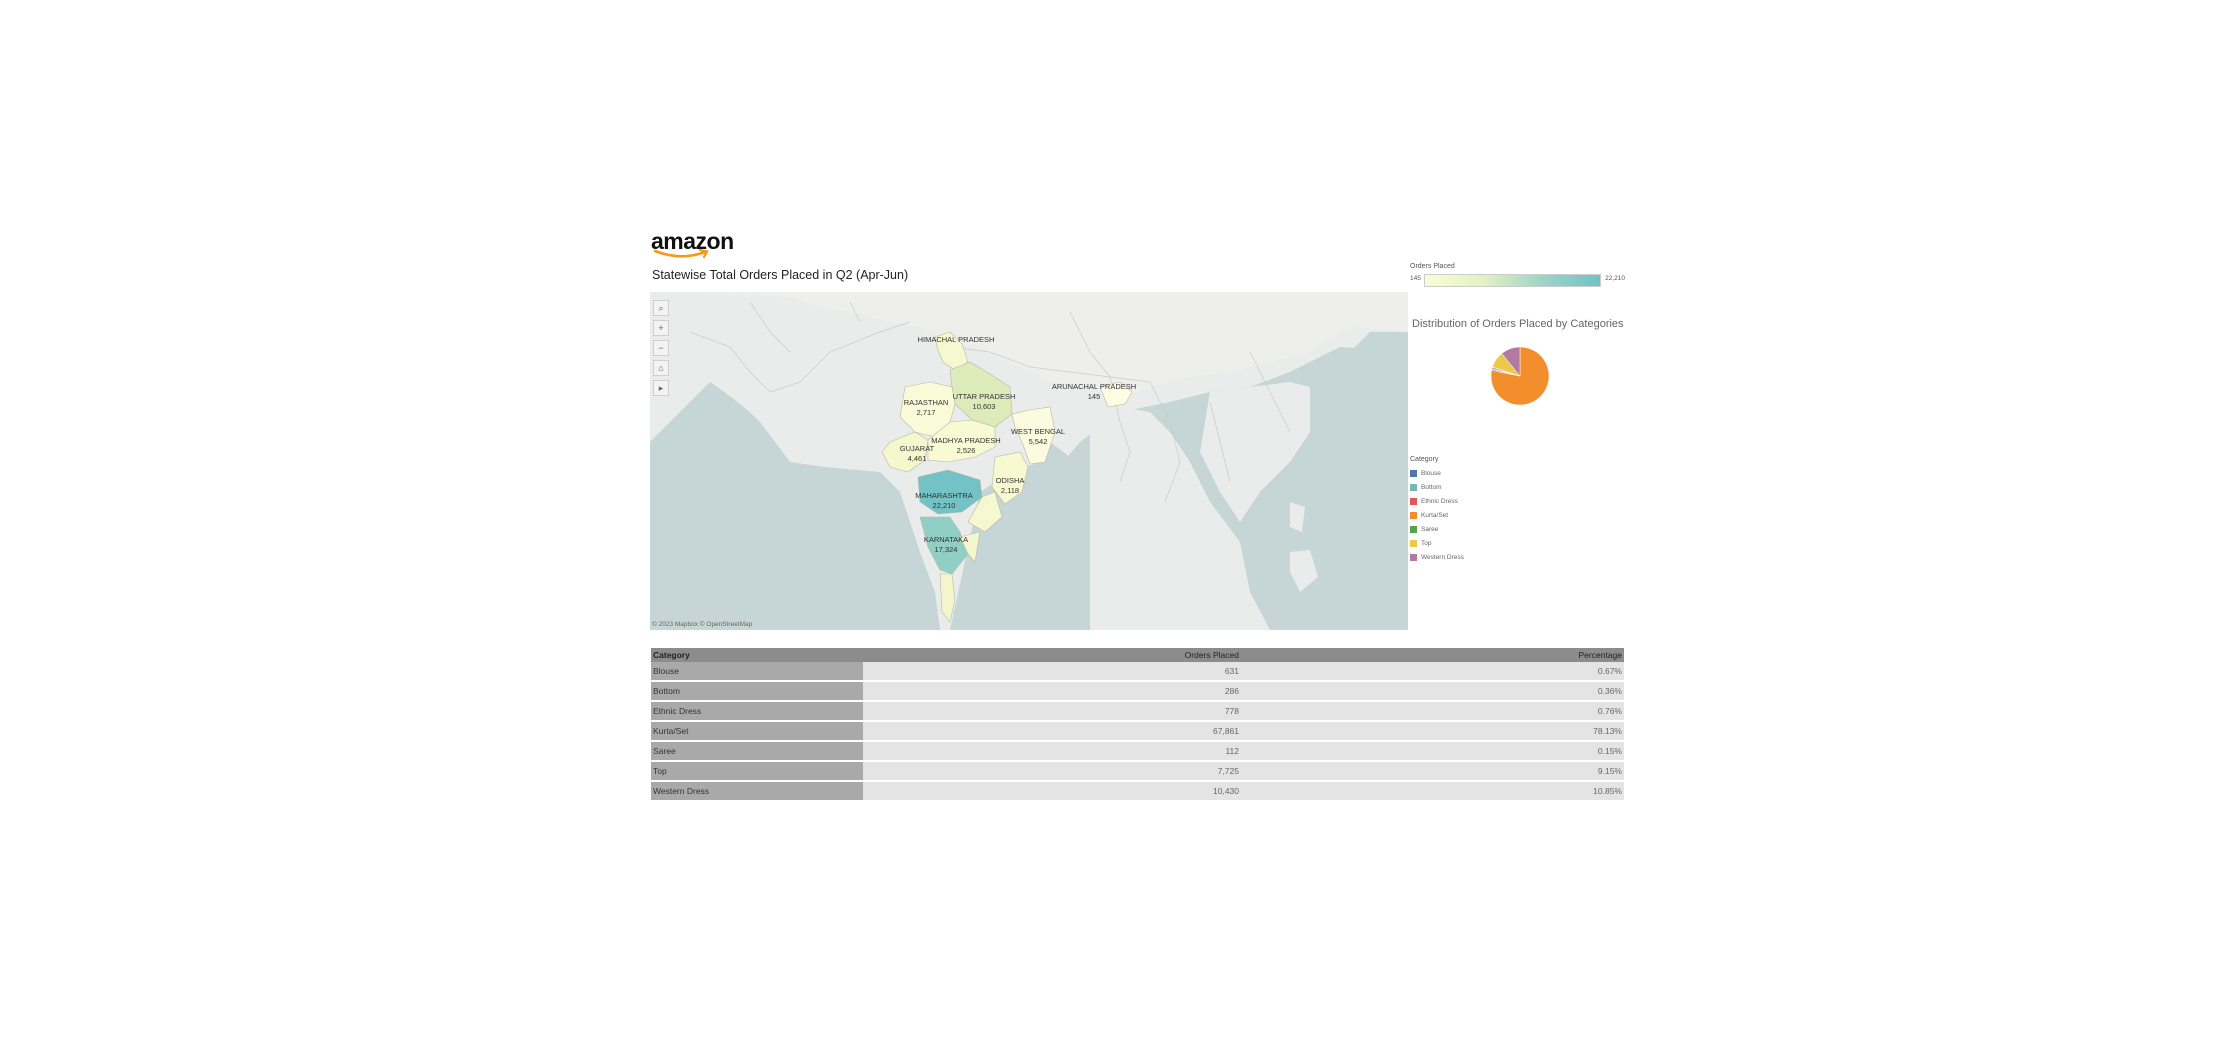 The height and width of the screenshot is (1044, 2225). What do you see at coordinates (757, 732) in the screenshot?
I see `cell-category: Kurta/Set` at bounding box center [757, 732].